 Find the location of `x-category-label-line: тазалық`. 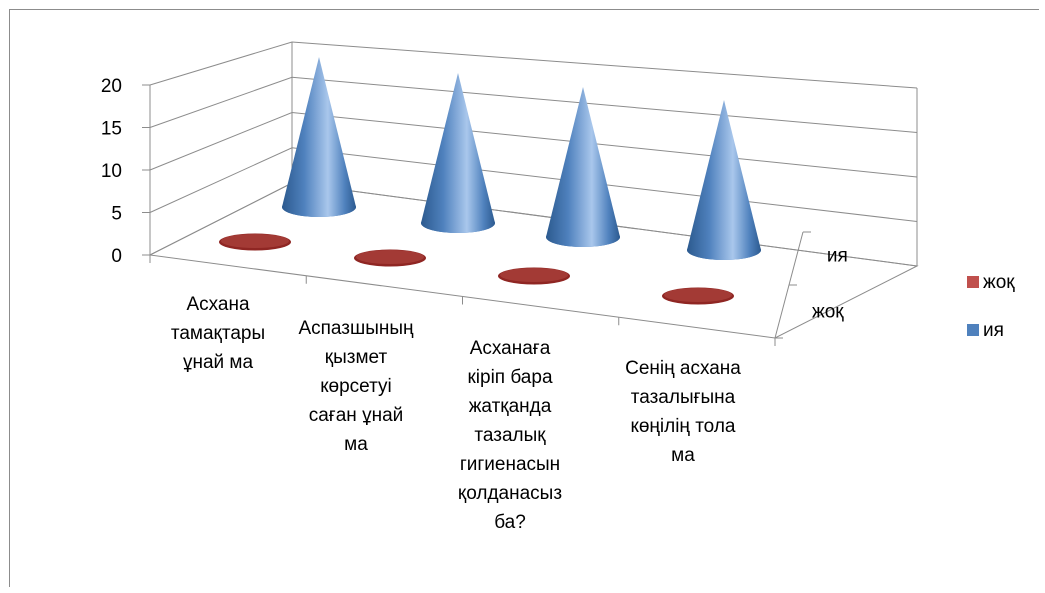

x-category-label-line: тазалық is located at coordinates (510, 435).